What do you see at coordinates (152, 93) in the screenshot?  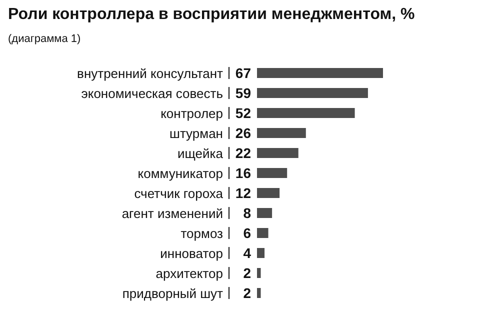 I see `y-tick-label: экономическая совесть` at bounding box center [152, 93].